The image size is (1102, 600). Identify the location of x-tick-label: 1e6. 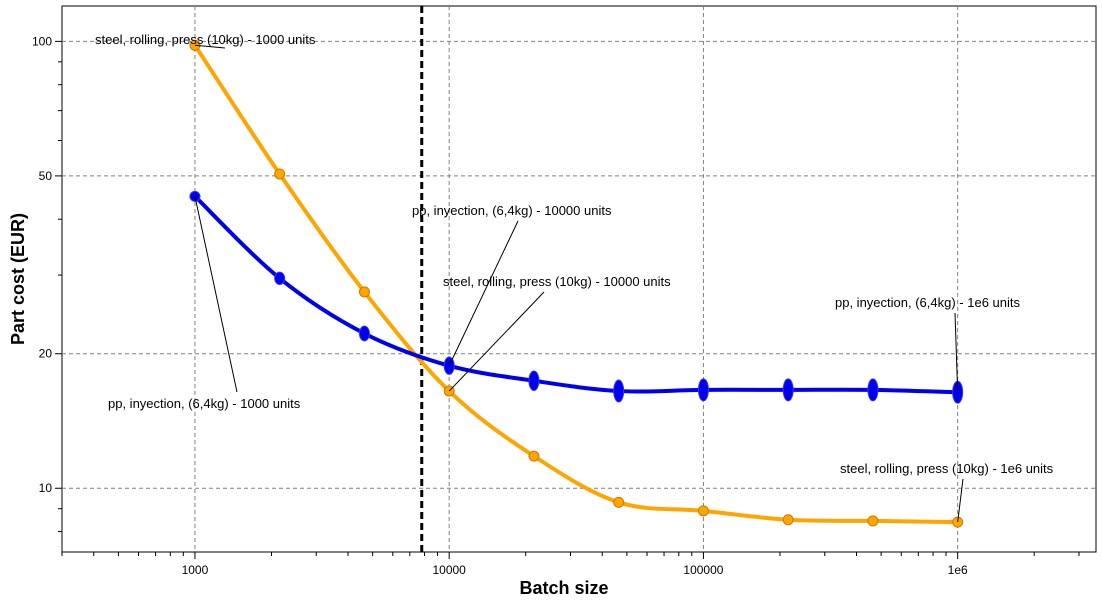
(958, 570).